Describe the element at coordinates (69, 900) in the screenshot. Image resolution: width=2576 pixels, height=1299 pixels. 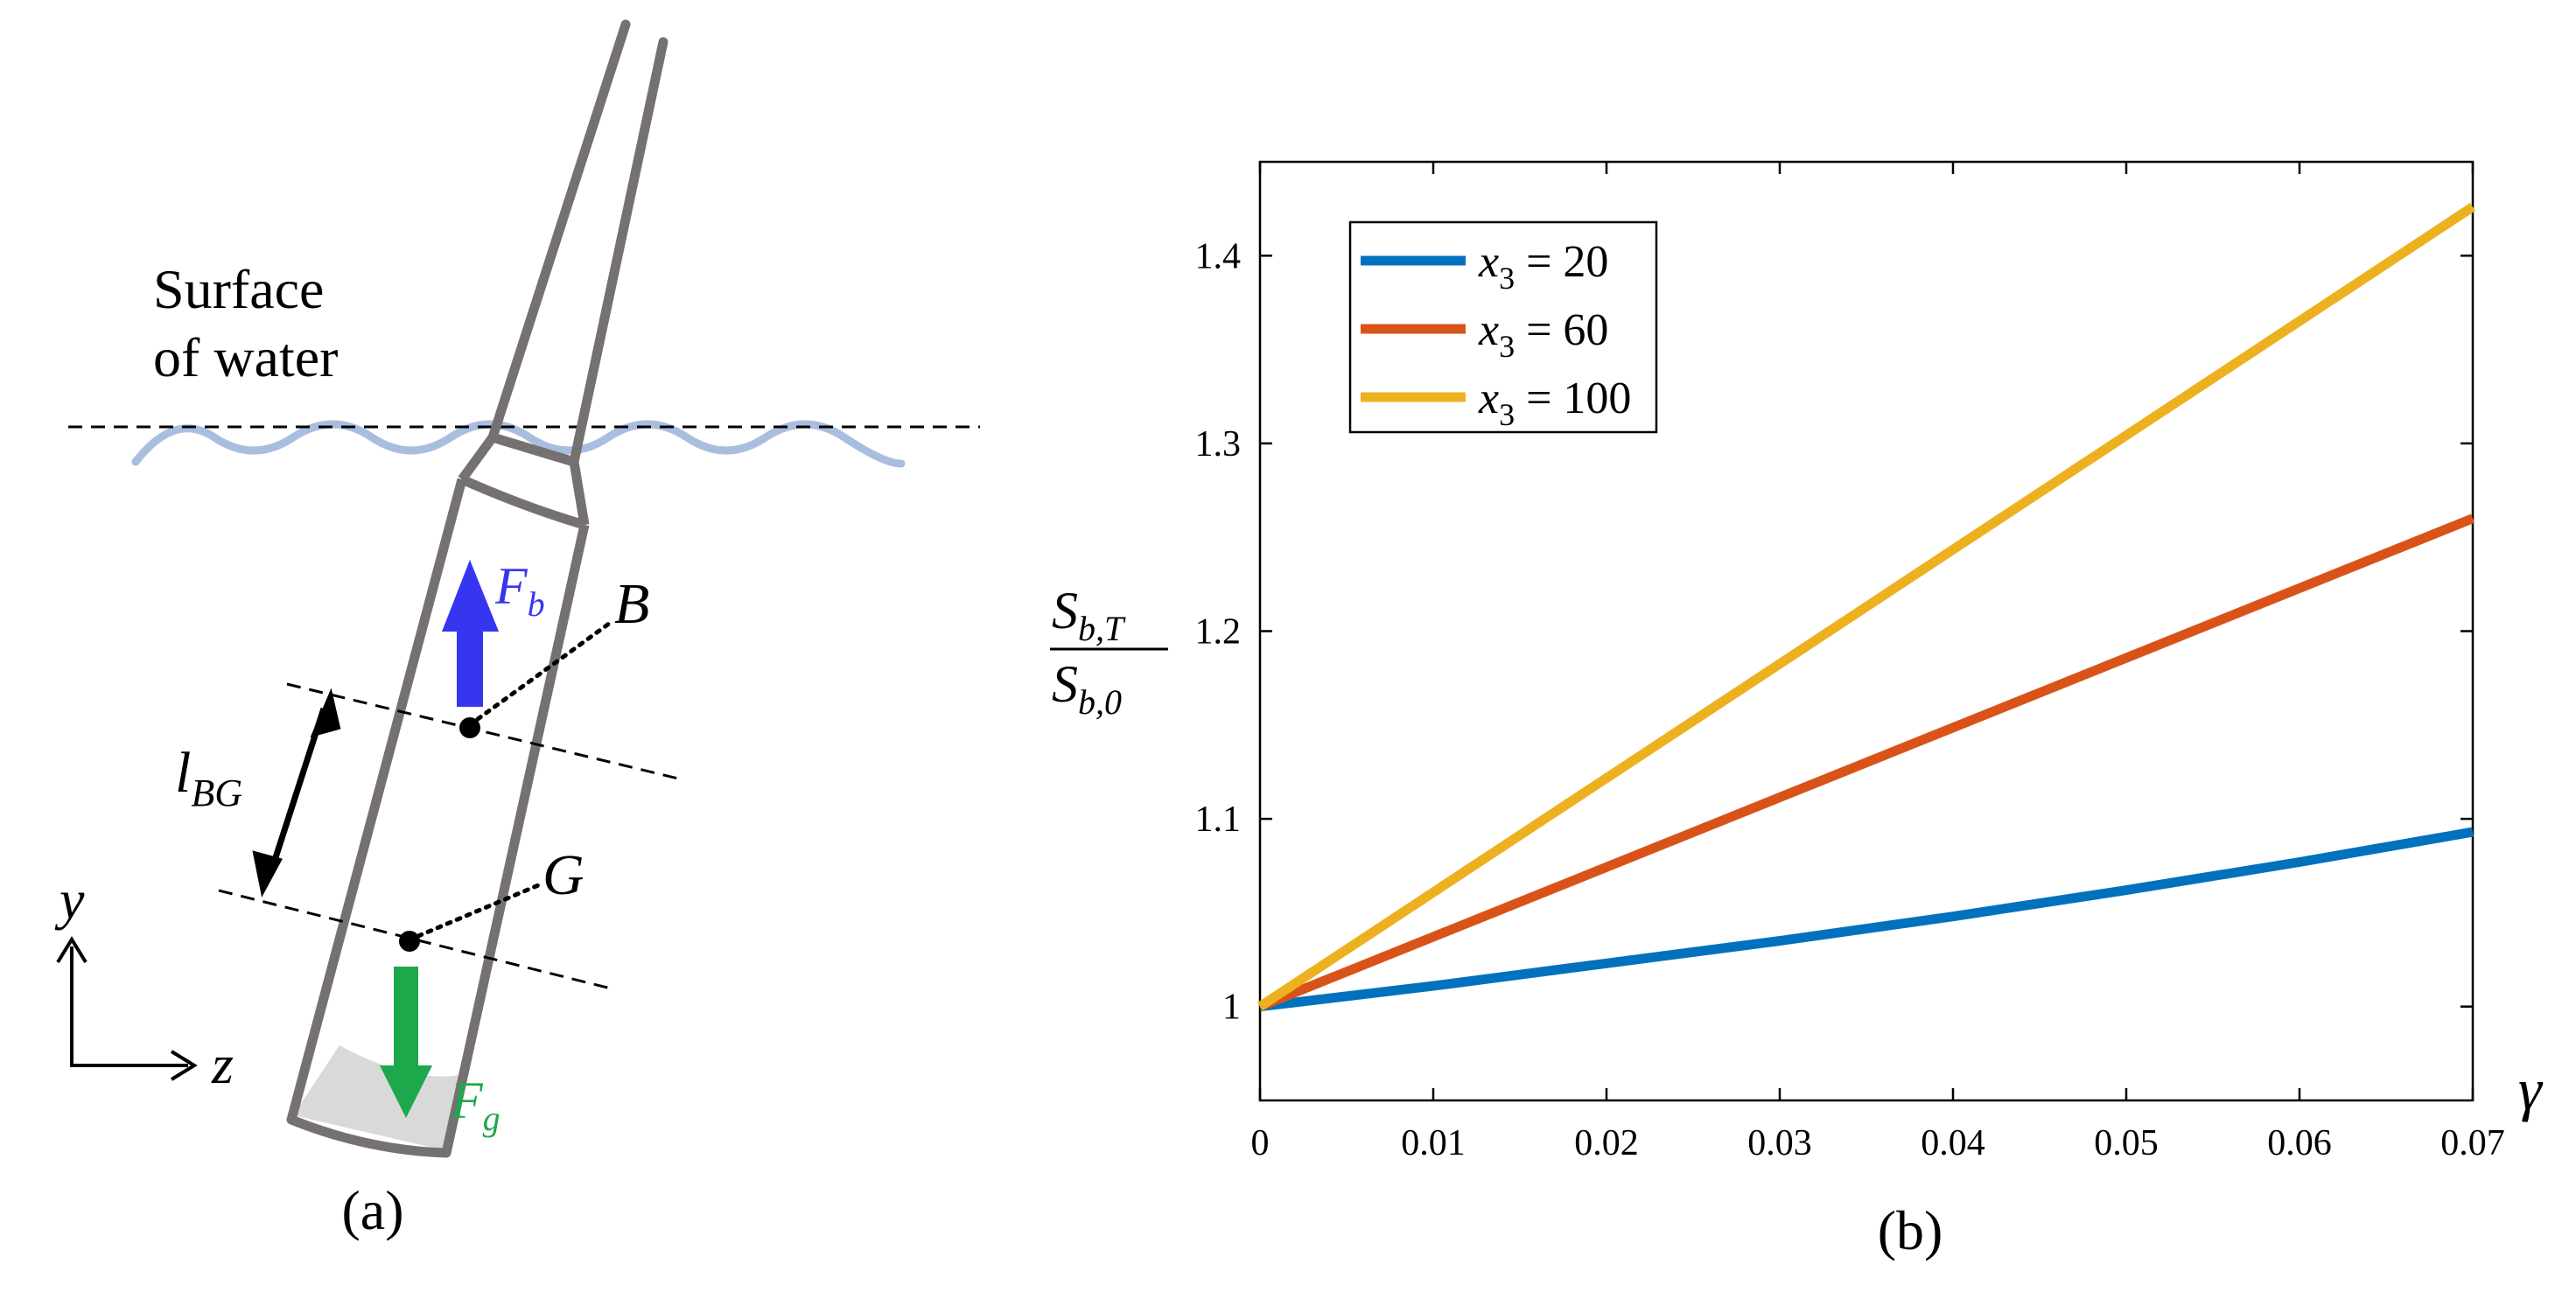
I see `y-axis-label: y` at that location.